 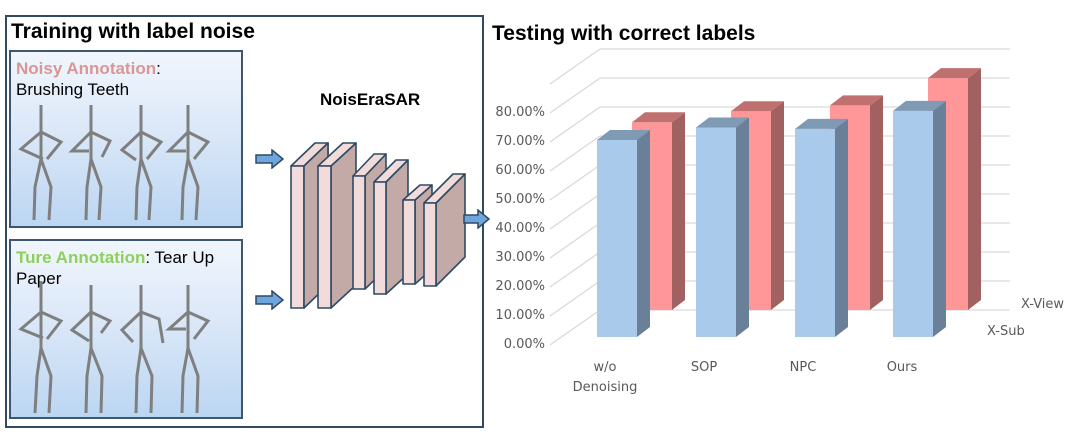 I want to click on true-annotation-label-2: Paper, so click(x=39, y=278).